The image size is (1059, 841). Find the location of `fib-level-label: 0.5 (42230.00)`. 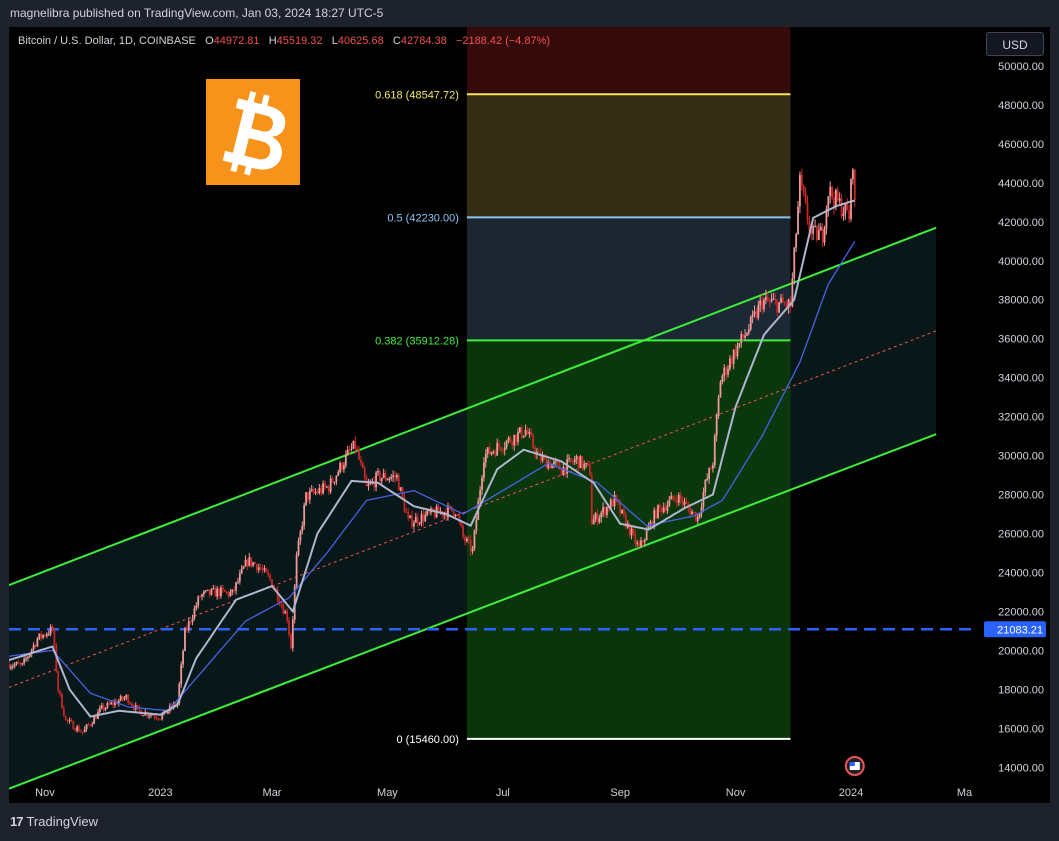

fib-level-label: 0.5 (42230.00) is located at coordinates (423, 218).